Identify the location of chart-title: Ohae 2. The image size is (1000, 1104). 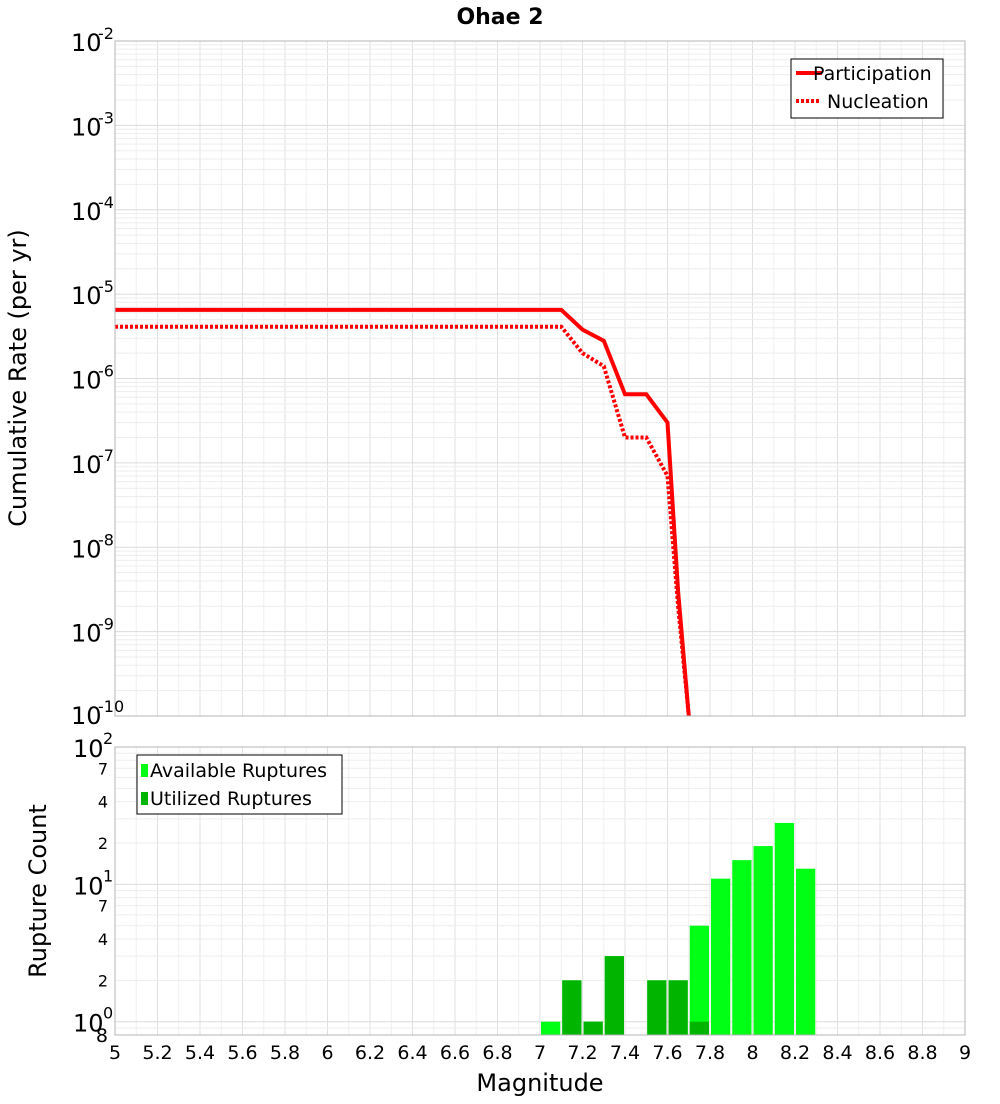
(499, 17).